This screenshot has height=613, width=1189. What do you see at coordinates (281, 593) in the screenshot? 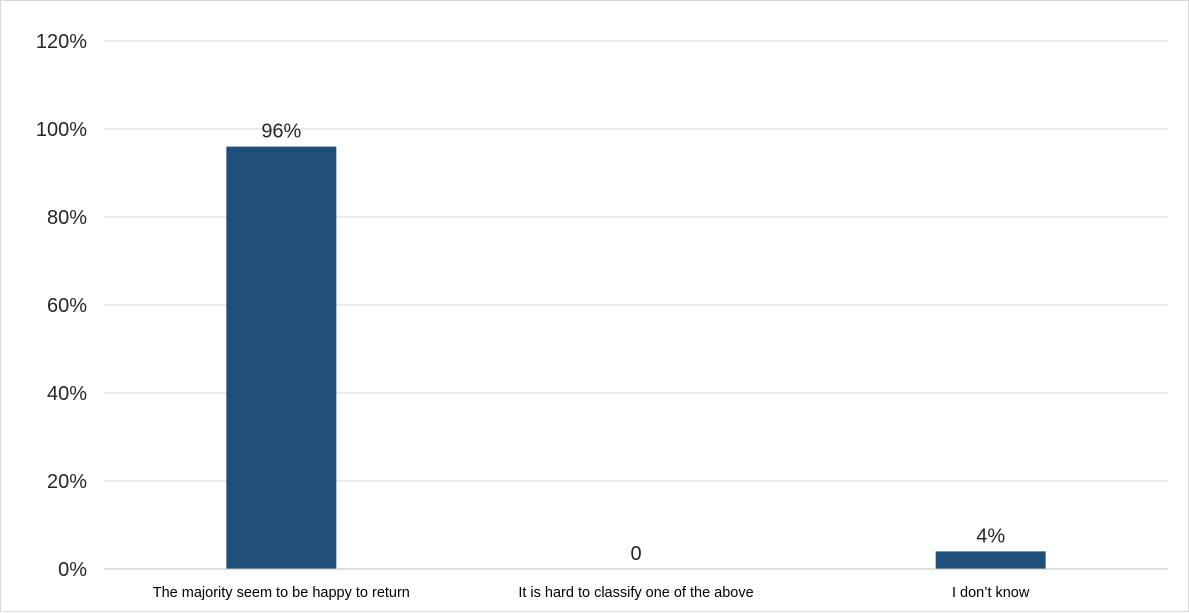
I see `category-label: The majority seem to be happy to return` at bounding box center [281, 593].